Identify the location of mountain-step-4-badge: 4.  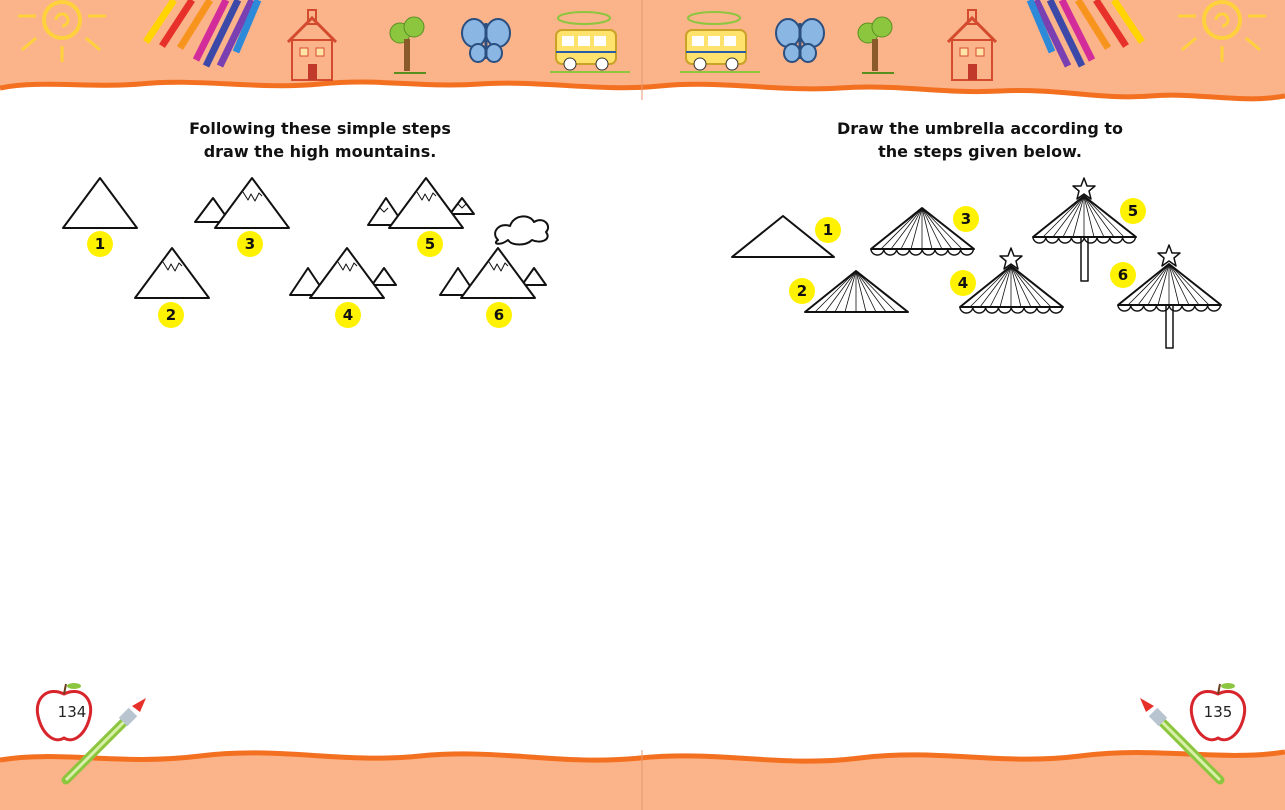
(348, 315).